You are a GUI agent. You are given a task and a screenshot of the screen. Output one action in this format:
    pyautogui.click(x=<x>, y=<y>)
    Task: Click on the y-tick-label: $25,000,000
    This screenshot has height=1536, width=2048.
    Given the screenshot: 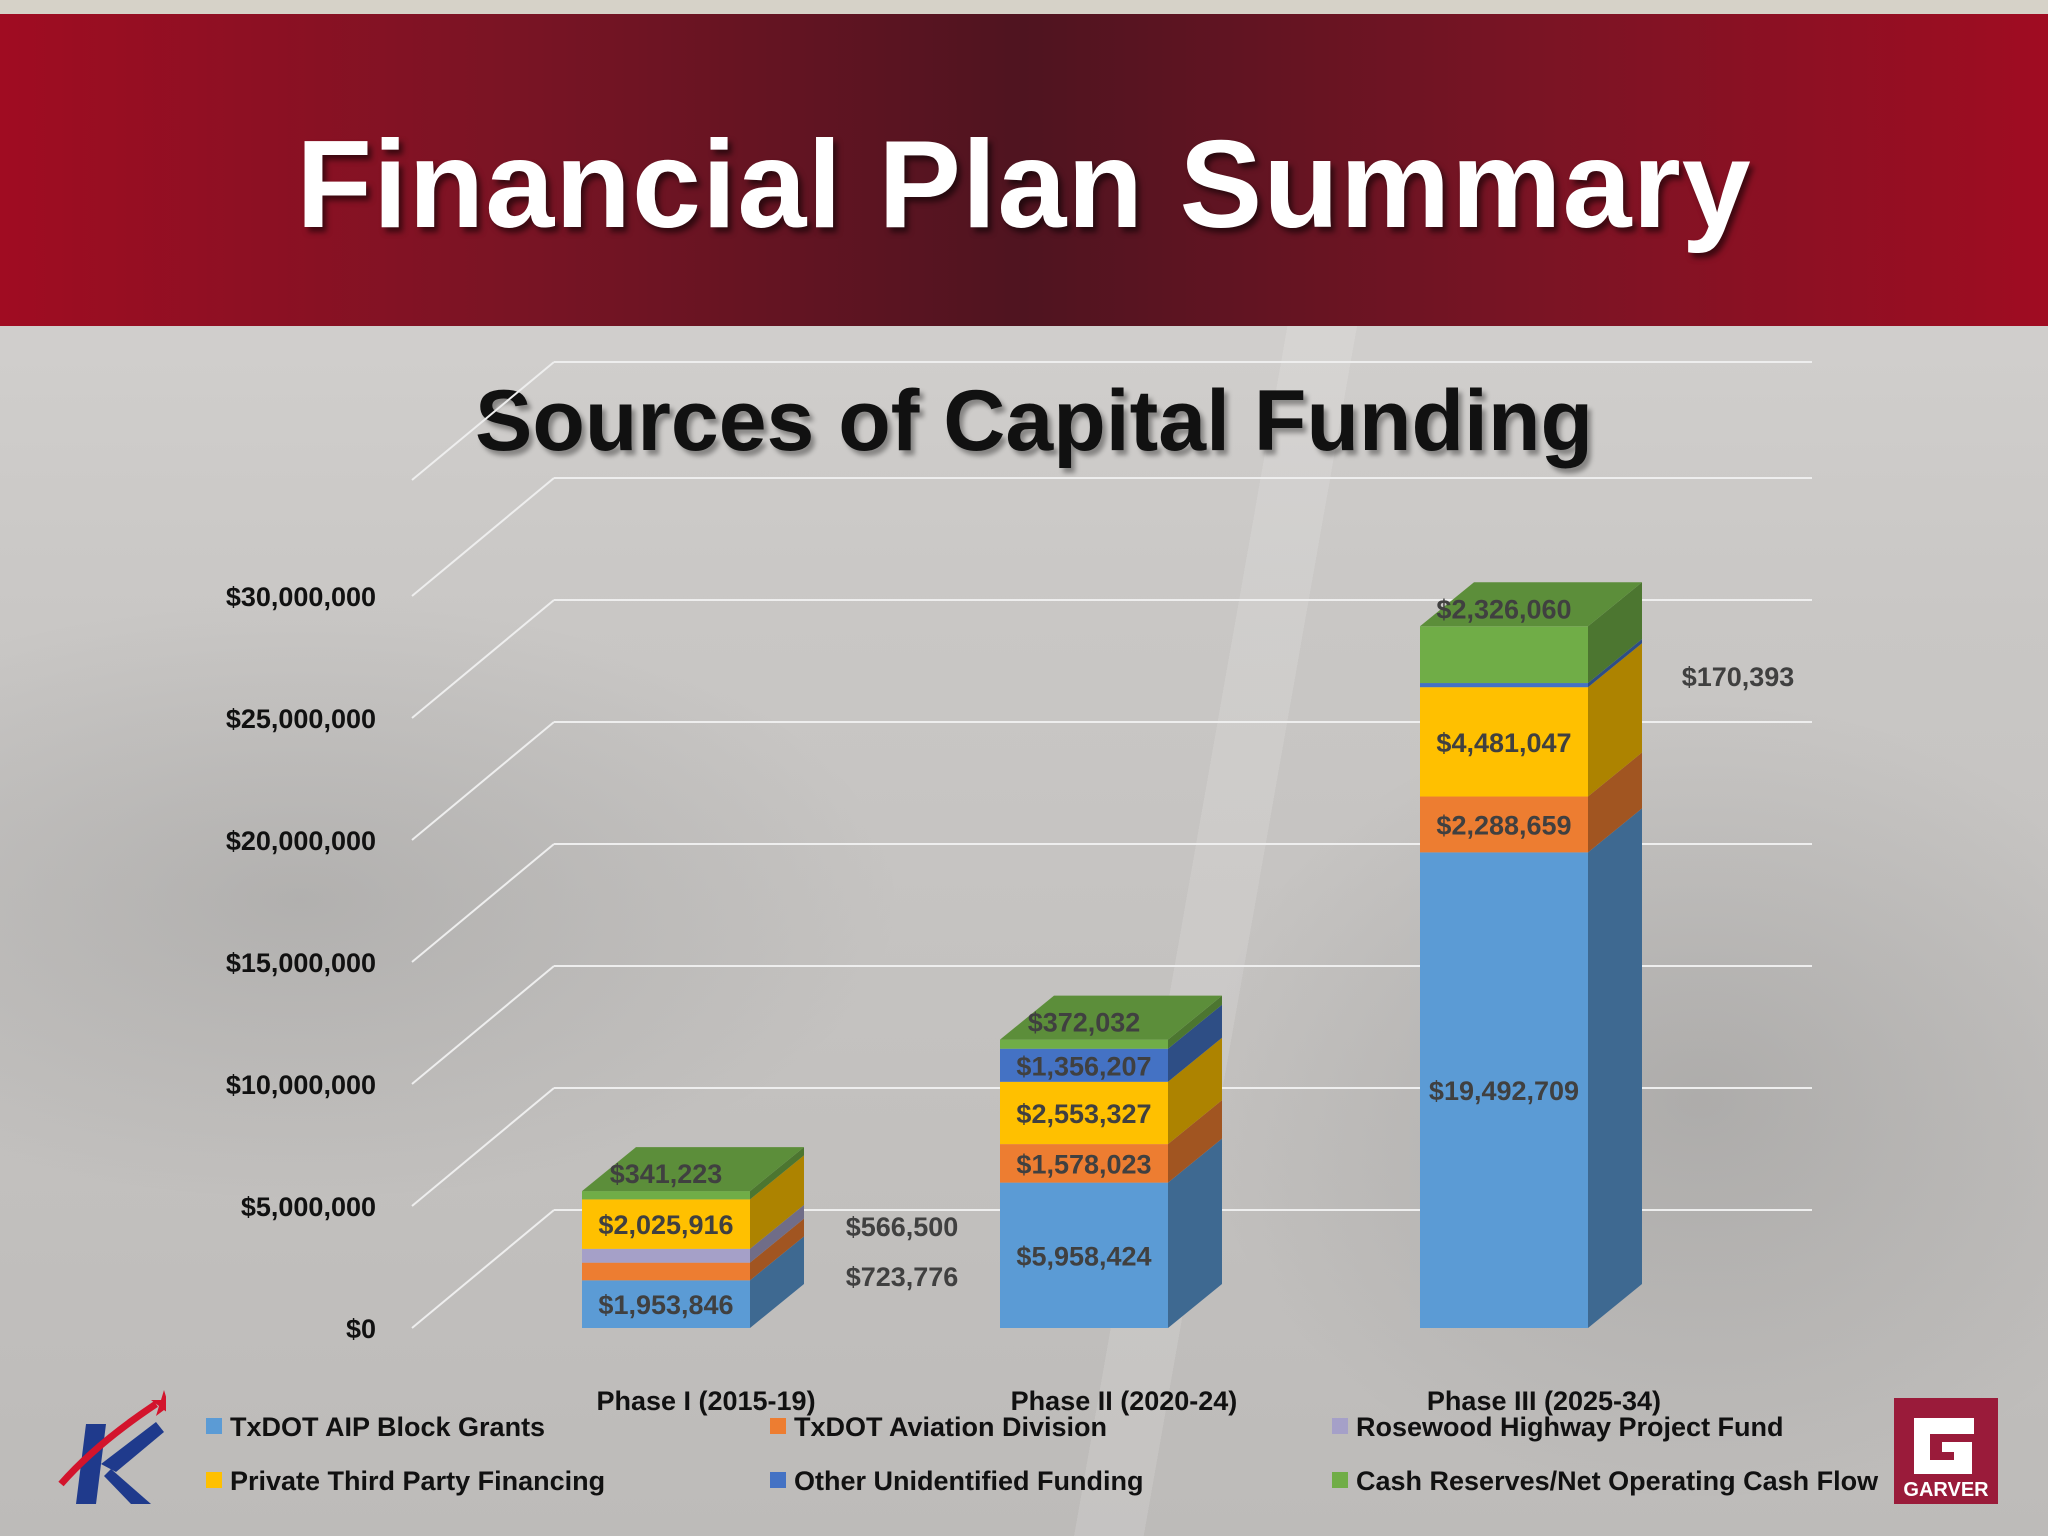 What is the action you would take?
    pyautogui.click(x=301, y=719)
    